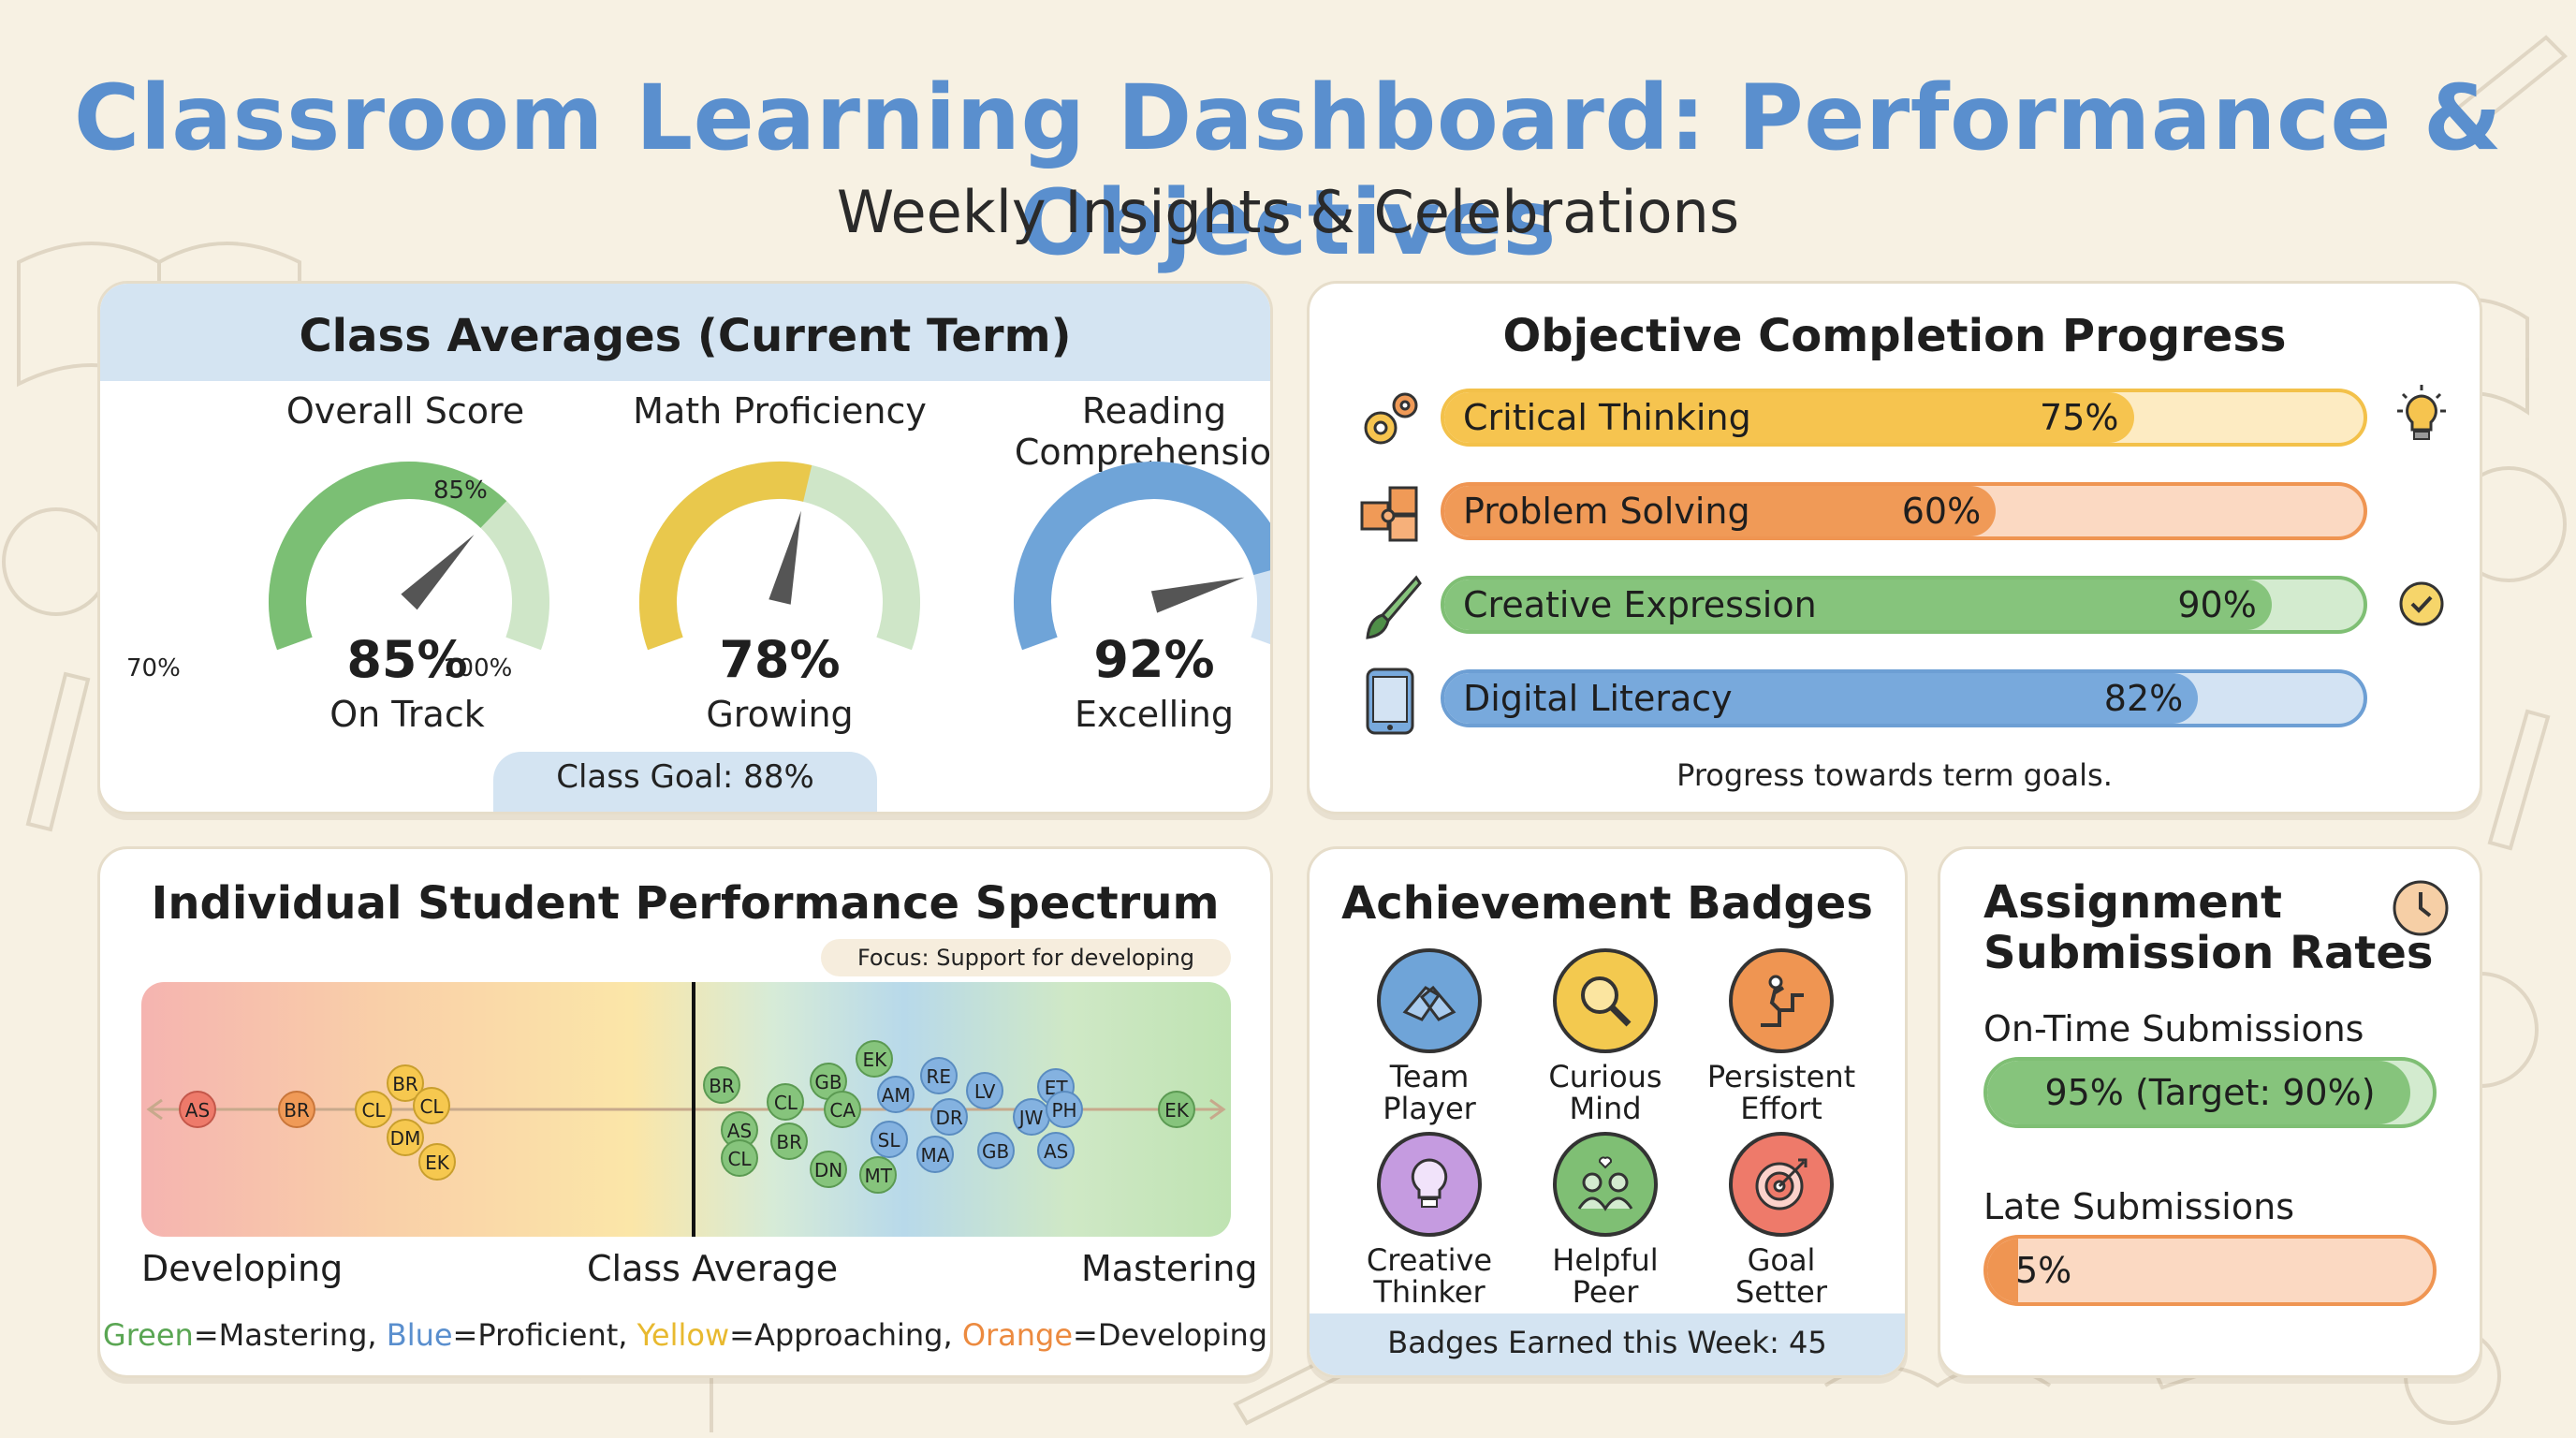  What do you see at coordinates (1026, 973) in the screenshot?
I see `spectrum-focus-pill: Focus: Support for developing students` at bounding box center [1026, 973].